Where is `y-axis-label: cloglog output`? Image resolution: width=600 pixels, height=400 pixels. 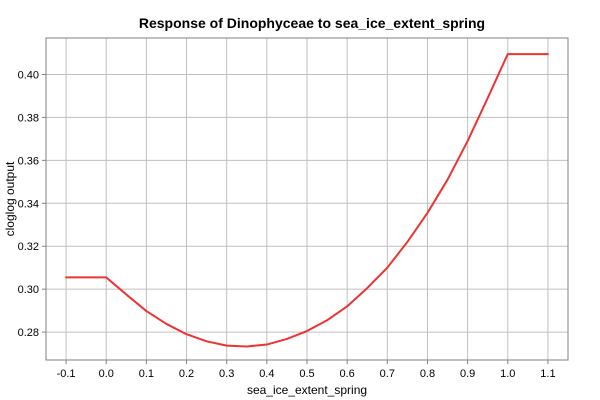
y-axis-label: cloglog output is located at coordinates (10, 198).